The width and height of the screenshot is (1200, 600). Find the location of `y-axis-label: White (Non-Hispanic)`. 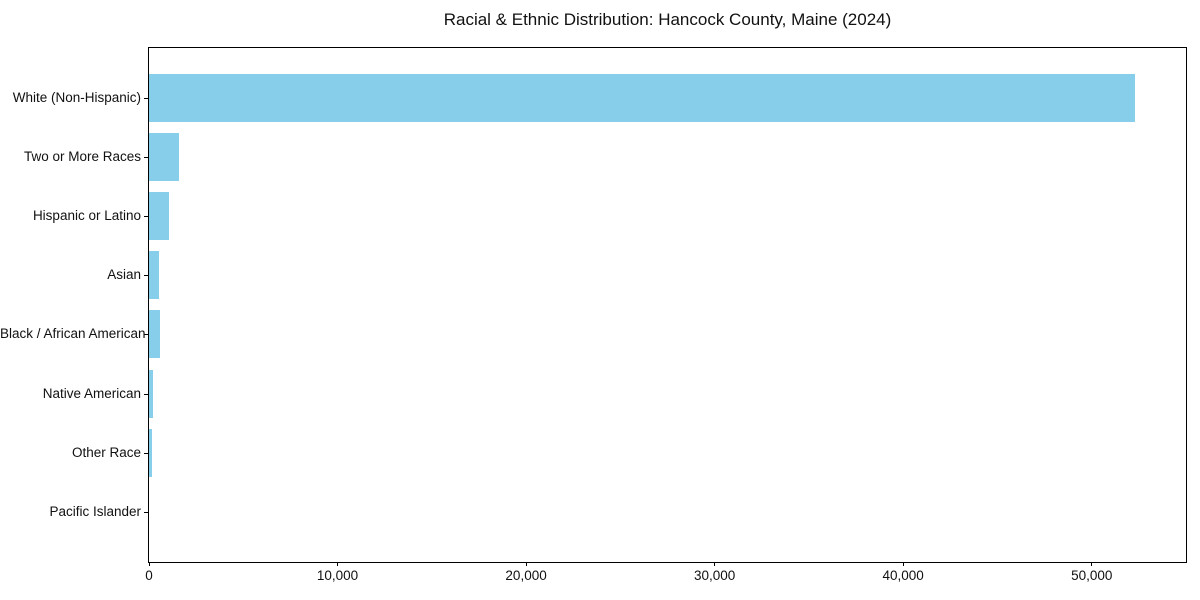

y-axis-label: White (Non-Hispanic) is located at coordinates (76, 97).